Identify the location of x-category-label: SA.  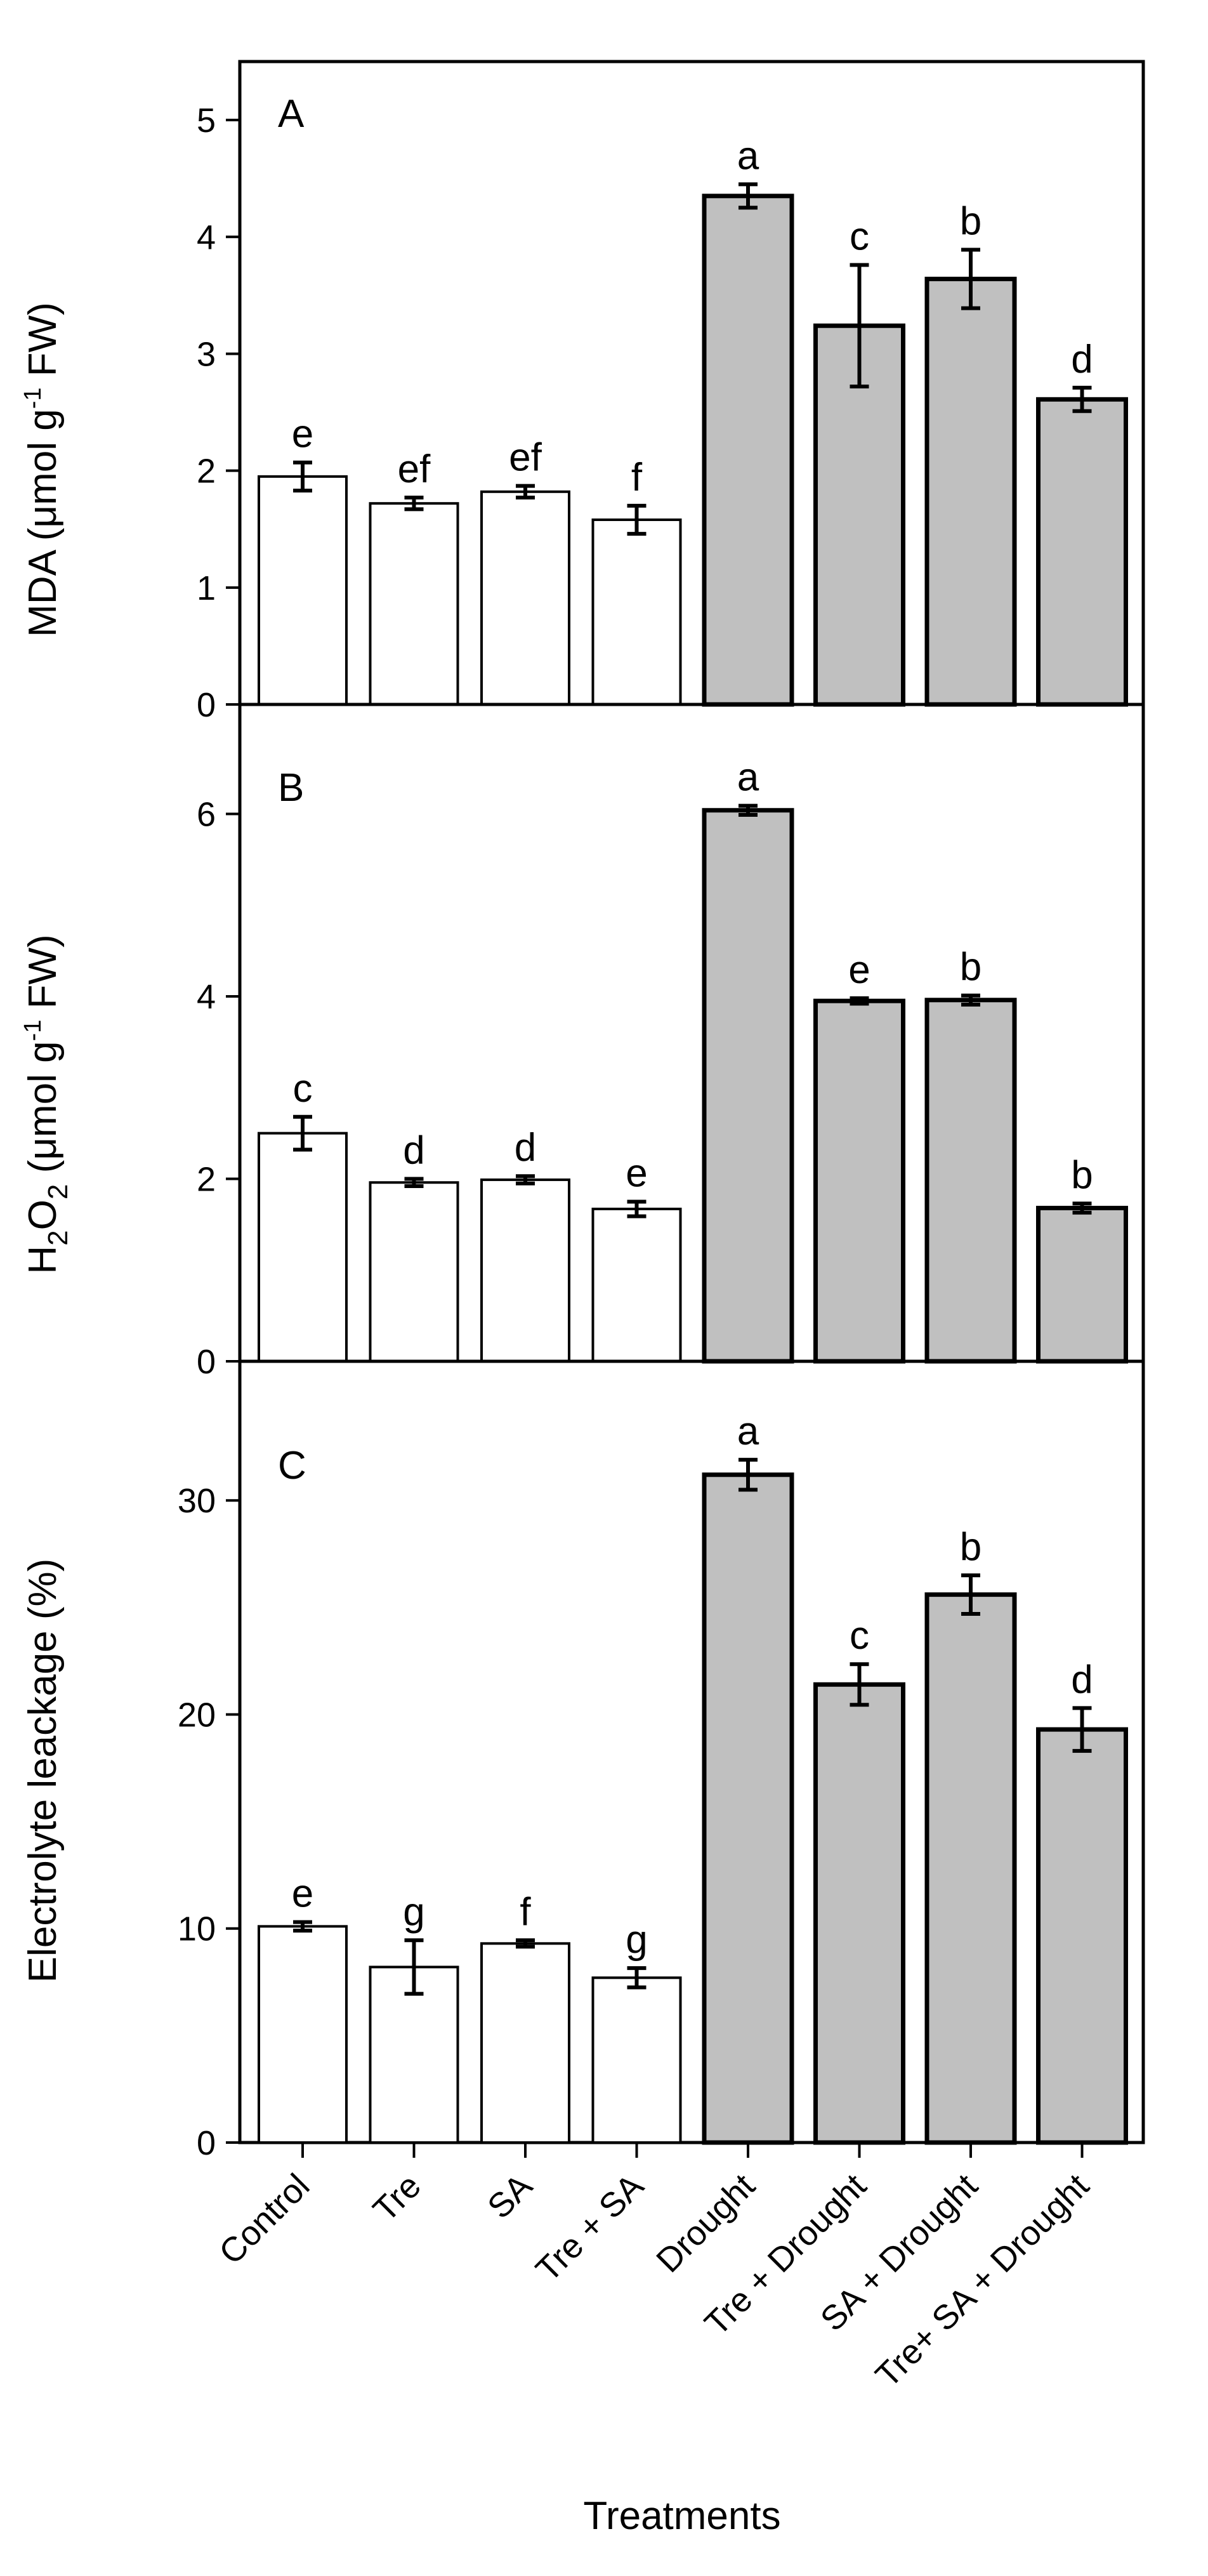
(509, 2196).